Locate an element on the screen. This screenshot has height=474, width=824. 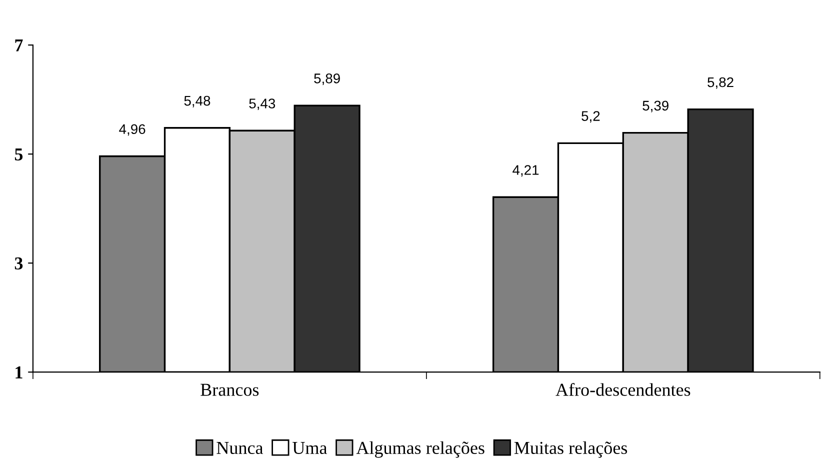
data-label: 4,21 is located at coordinates (525, 171).